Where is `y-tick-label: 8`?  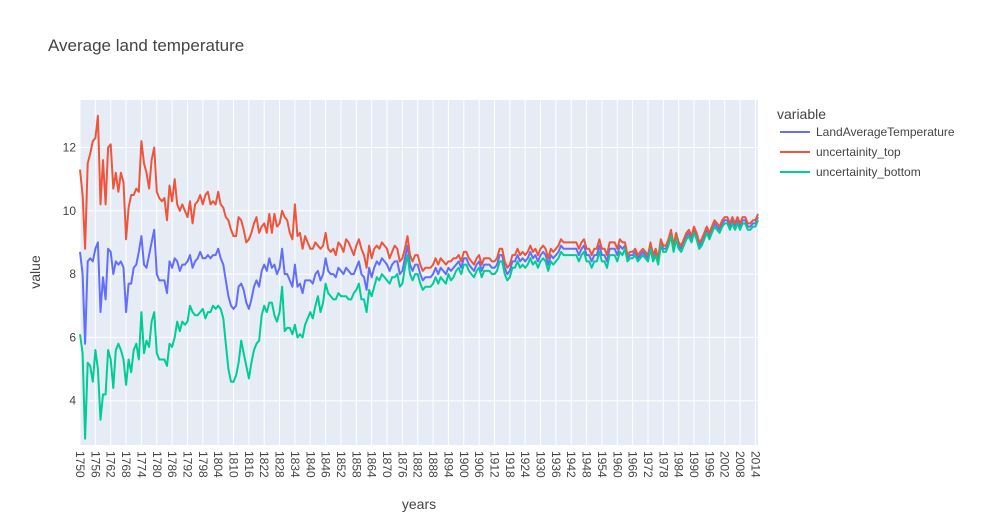 y-tick-label: 8 is located at coordinates (72, 274).